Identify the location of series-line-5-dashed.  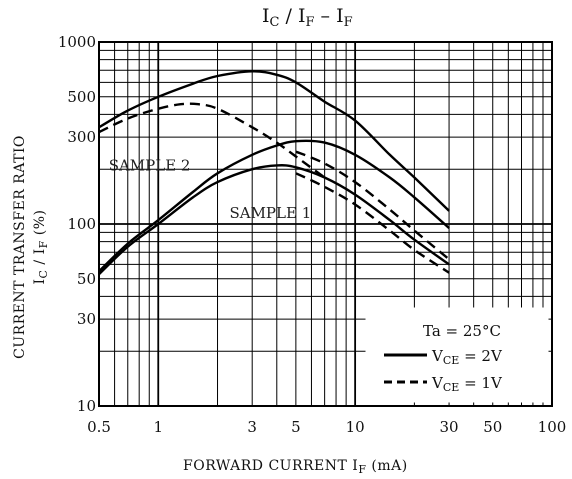
(372, 205).